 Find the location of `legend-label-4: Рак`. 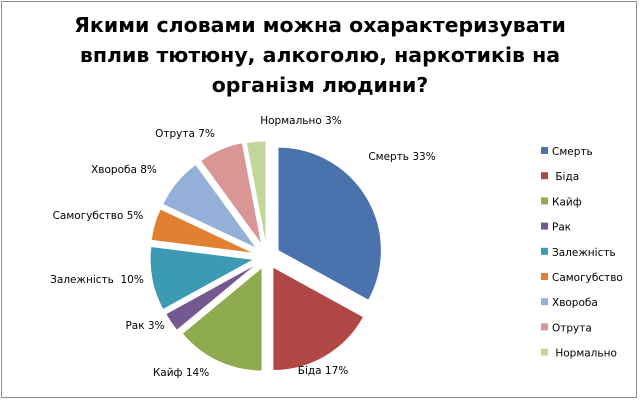

legend-label-4: Рак is located at coordinates (561, 228).